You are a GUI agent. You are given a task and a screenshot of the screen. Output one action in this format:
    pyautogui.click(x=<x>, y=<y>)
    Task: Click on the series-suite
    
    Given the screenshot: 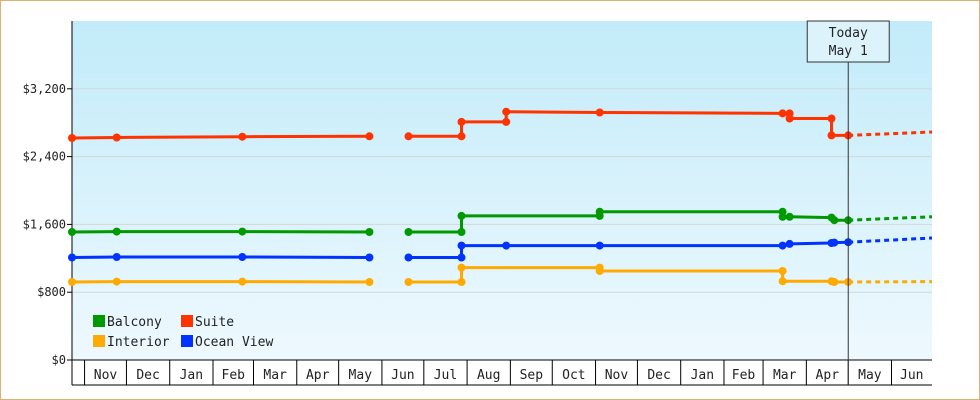 What is the action you would take?
    pyautogui.click(x=500, y=124)
    